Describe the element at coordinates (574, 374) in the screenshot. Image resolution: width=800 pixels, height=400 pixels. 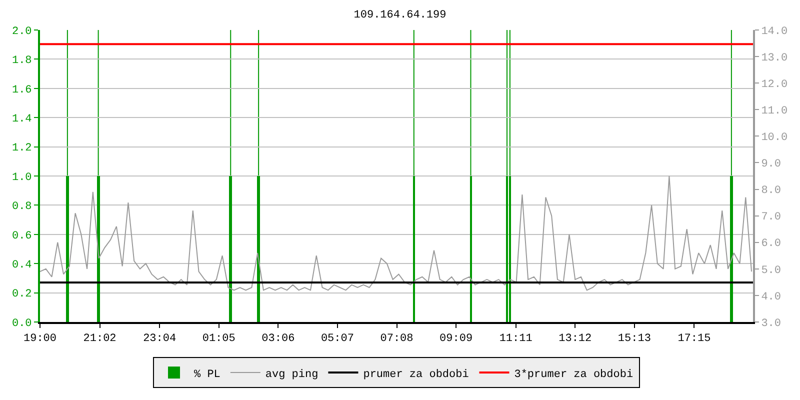
I see `legend-label: 3*prumer za obdobi` at that location.